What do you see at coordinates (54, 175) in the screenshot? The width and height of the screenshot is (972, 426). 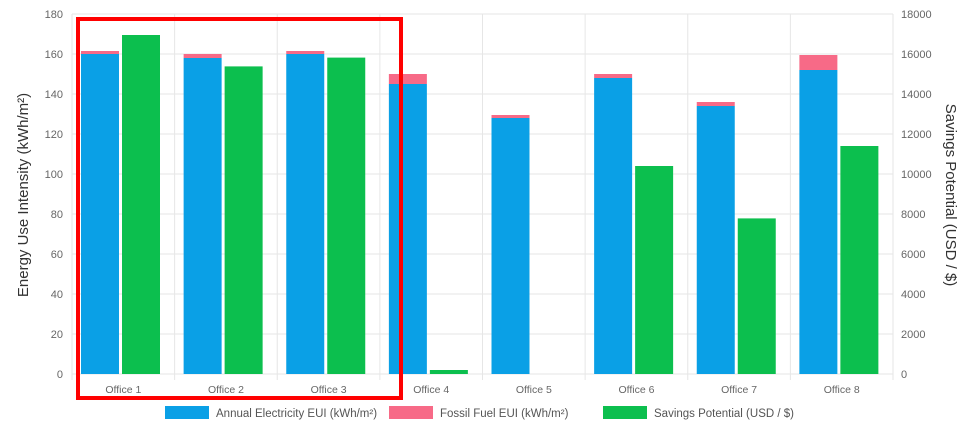 I see `y-tick-label-left: 100` at bounding box center [54, 175].